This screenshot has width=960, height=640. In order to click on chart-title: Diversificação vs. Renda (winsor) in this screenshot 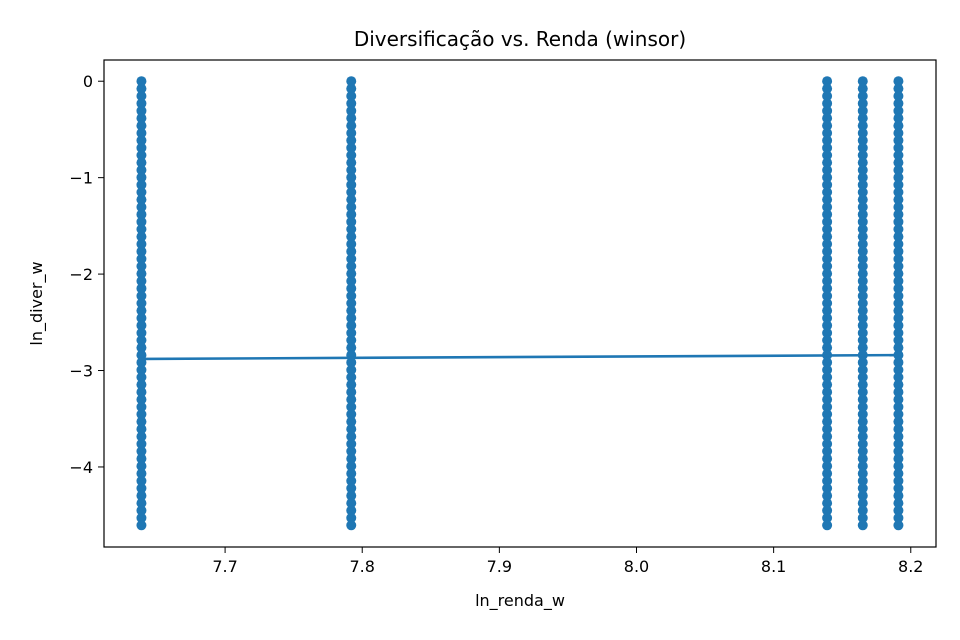, I will do `click(520, 39)`.